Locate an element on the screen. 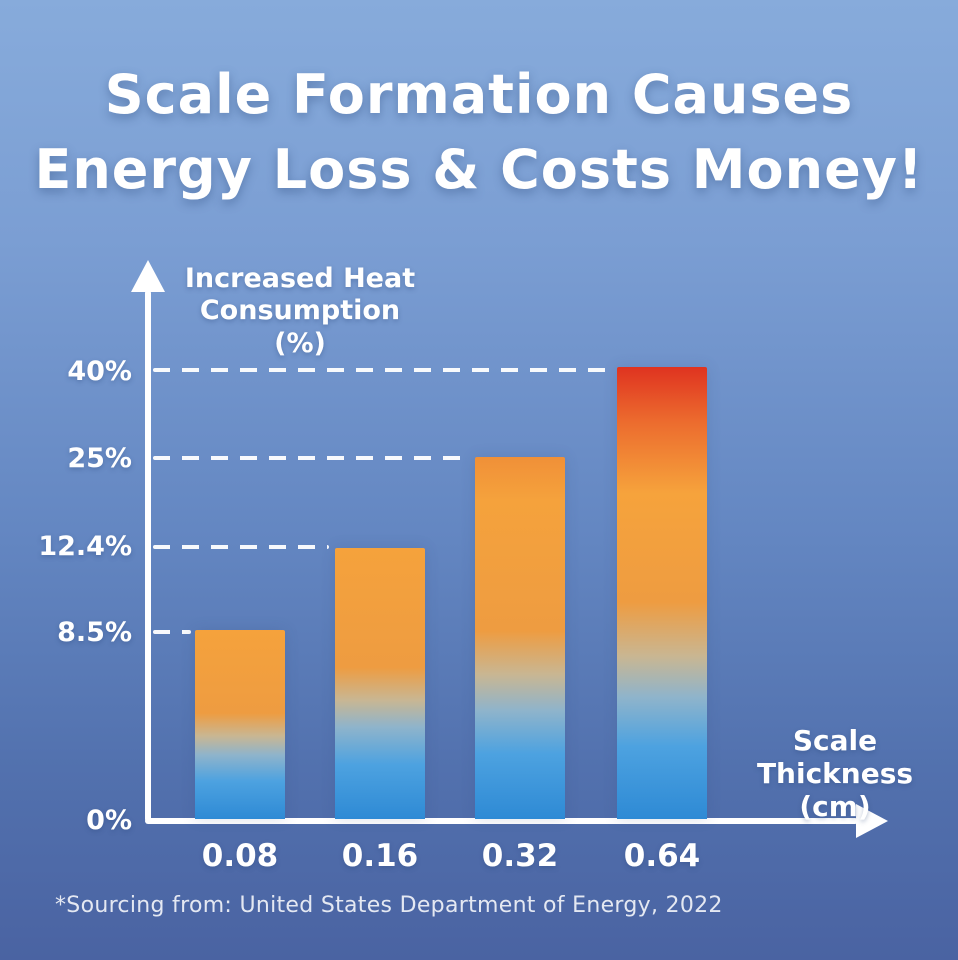 The image size is (958, 960). x-axis-title-line1: Scale Thickness is located at coordinates (835, 757).